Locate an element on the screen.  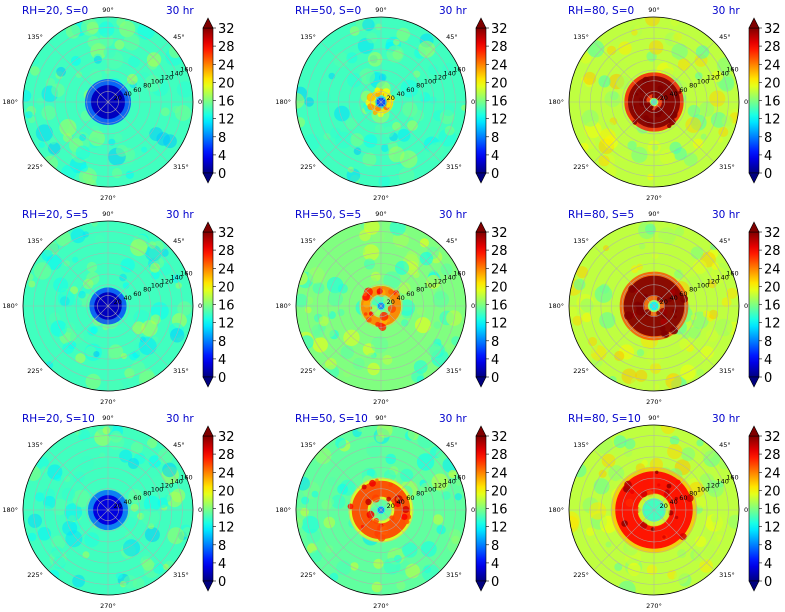
radial-tick-label: 160 is located at coordinates (186, 478).